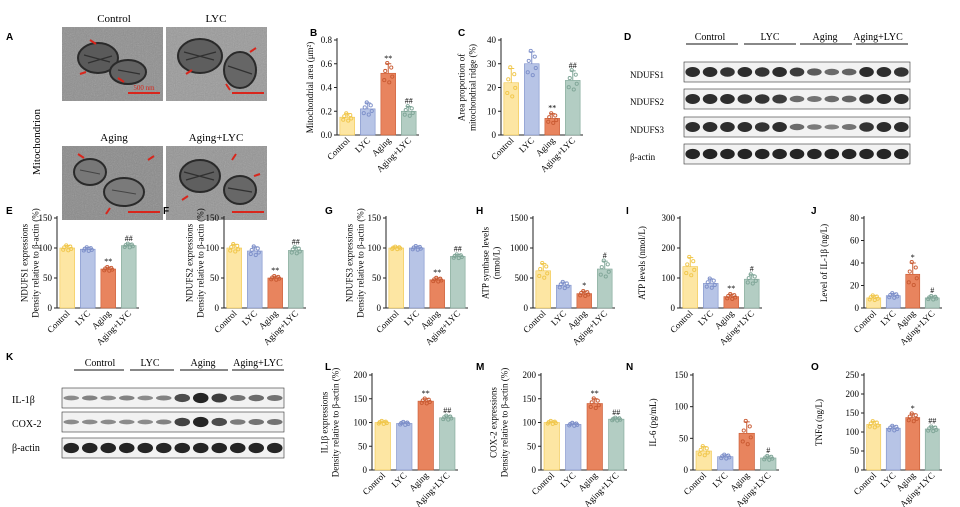  What do you see at coordinates (647, 102) in the screenshot?
I see `blot-d-label-ndufs2: NDUFS2` at bounding box center [647, 102].